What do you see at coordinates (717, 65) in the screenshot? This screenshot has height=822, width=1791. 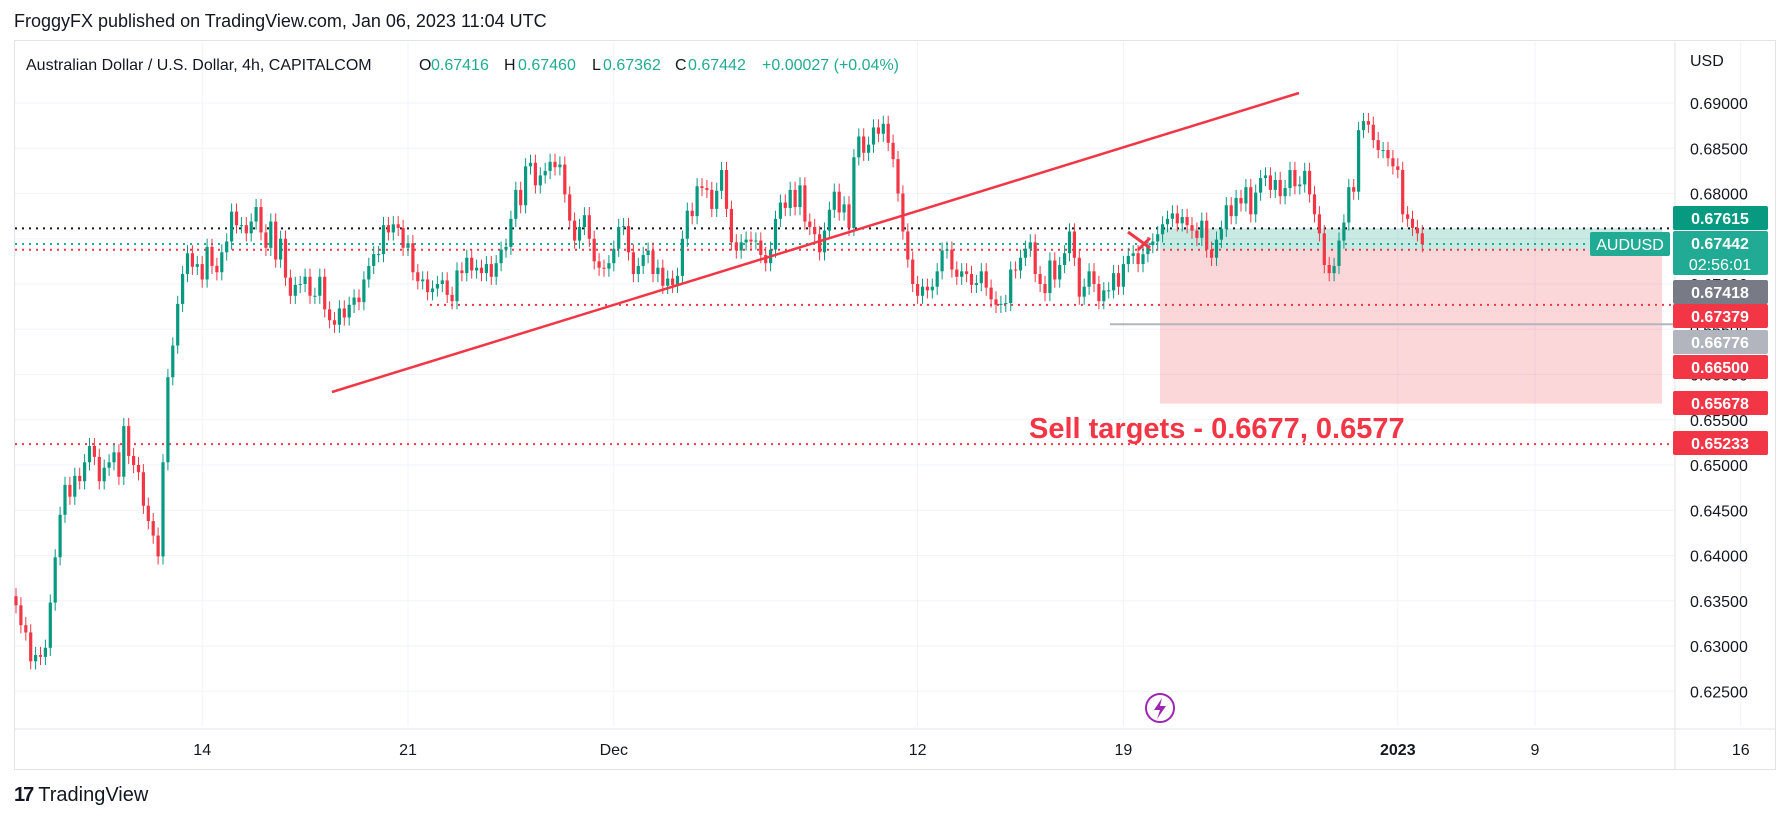 I see `close-value: 0.67442` at bounding box center [717, 65].